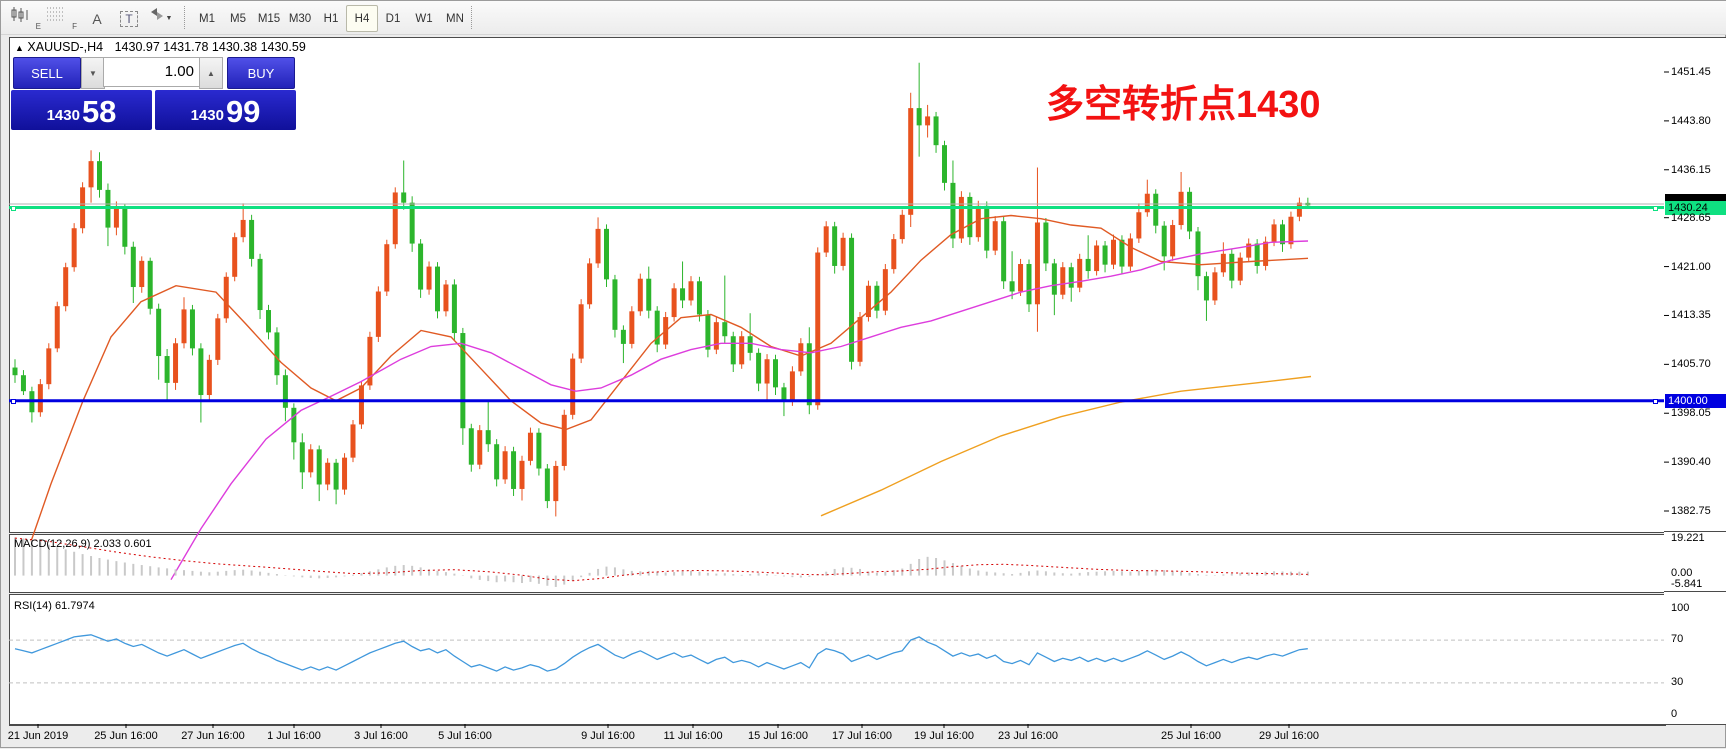  I want to click on timeframe-button-d1: D1, so click(393, 18).